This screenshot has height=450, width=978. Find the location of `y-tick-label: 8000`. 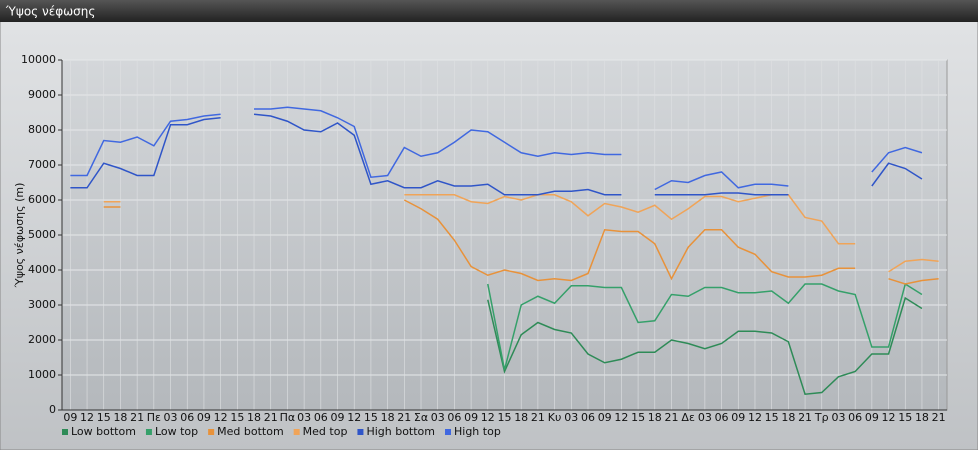

y-tick-label: 8000 is located at coordinates (42, 129).